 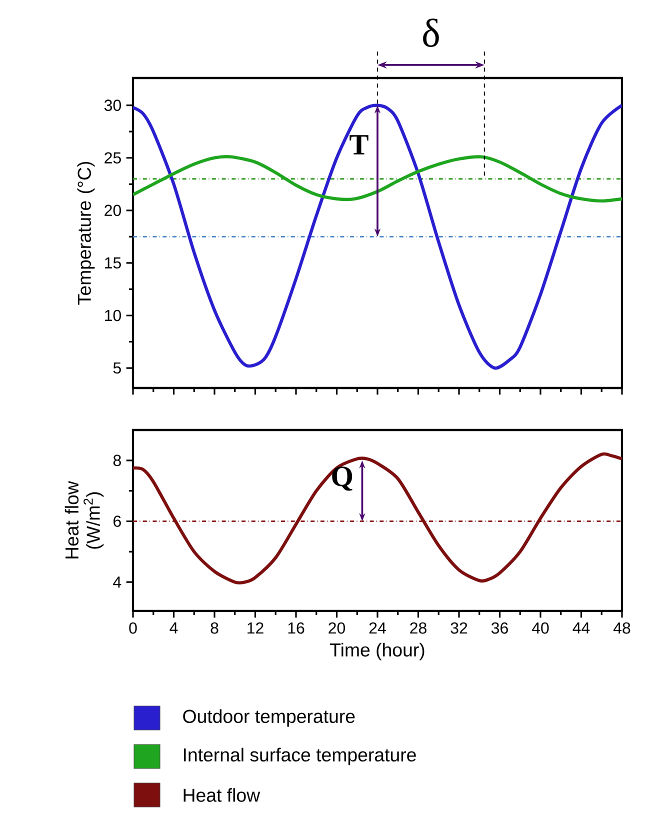 What do you see at coordinates (86, 233) in the screenshot?
I see `y-axis-title: Temperature (°C)` at bounding box center [86, 233].